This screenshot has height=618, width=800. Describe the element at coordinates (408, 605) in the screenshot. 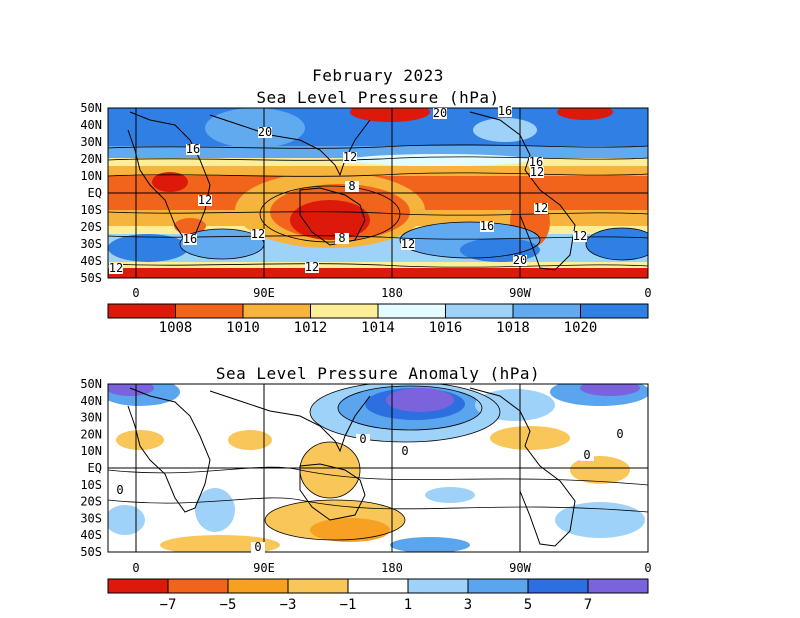

I see `colorbar-label: 1` at that location.